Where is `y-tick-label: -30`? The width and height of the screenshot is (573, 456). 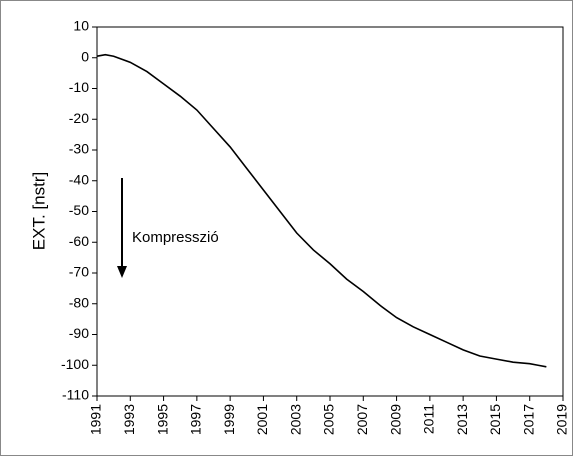 y-tick-label: -30 is located at coordinates (79, 149).